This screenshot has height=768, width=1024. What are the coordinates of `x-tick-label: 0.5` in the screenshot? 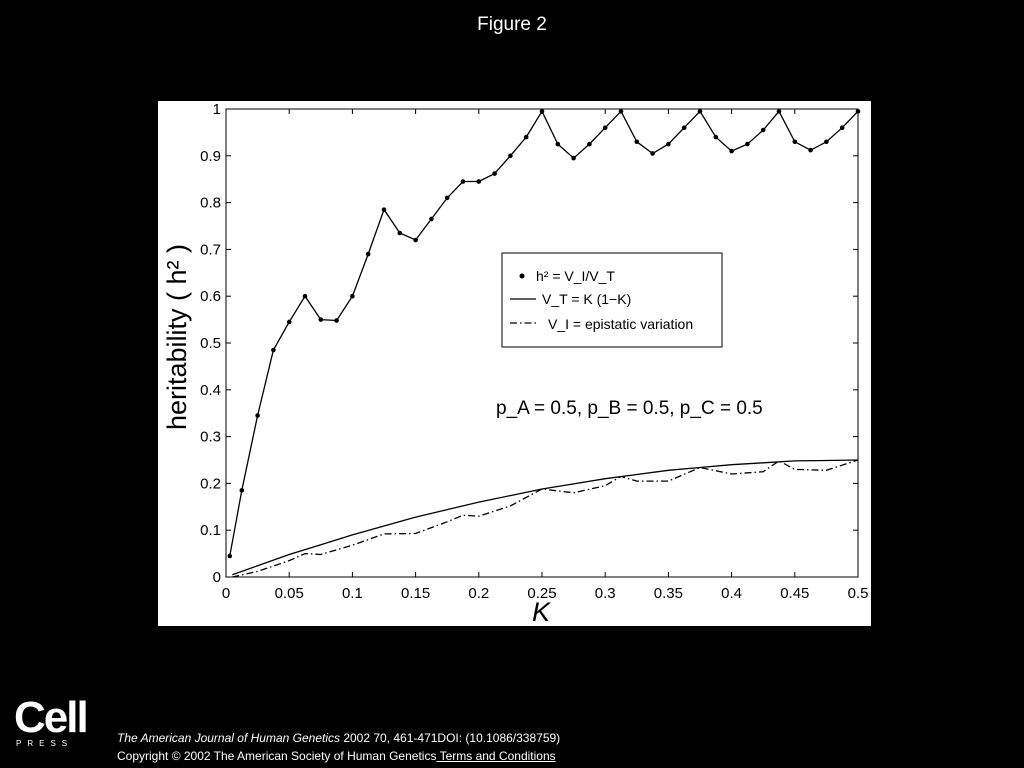 It's located at (858, 593).